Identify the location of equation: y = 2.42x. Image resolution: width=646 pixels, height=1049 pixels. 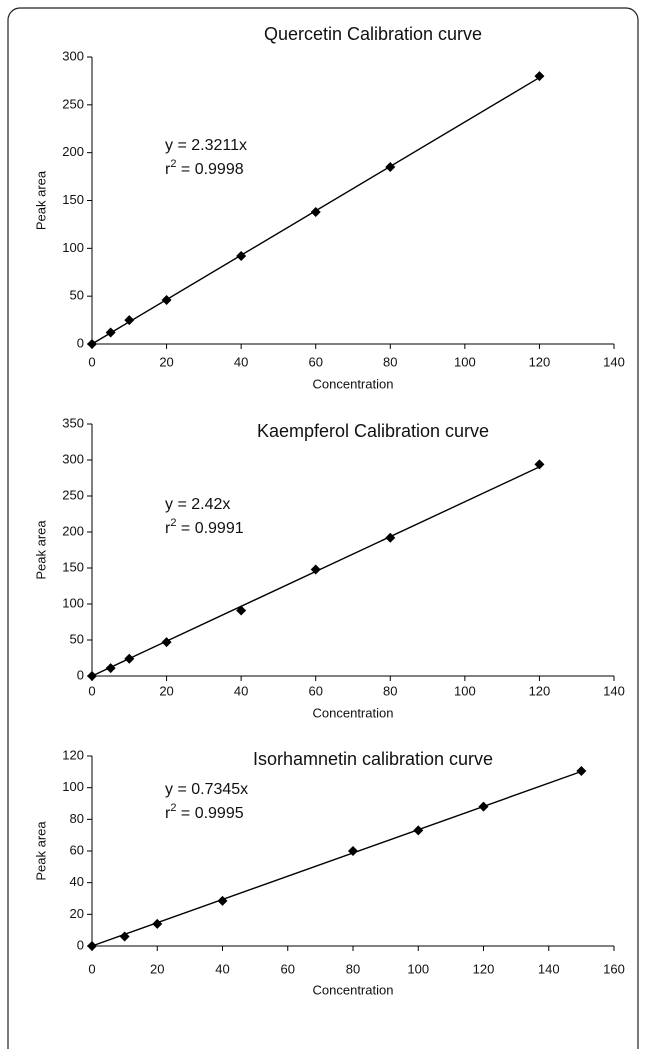
(197, 504).